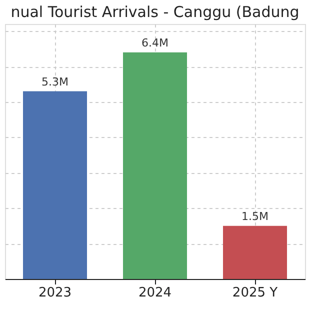  Describe the element at coordinates (255, 216) in the screenshot. I see `data-label: 1.5M` at that location.